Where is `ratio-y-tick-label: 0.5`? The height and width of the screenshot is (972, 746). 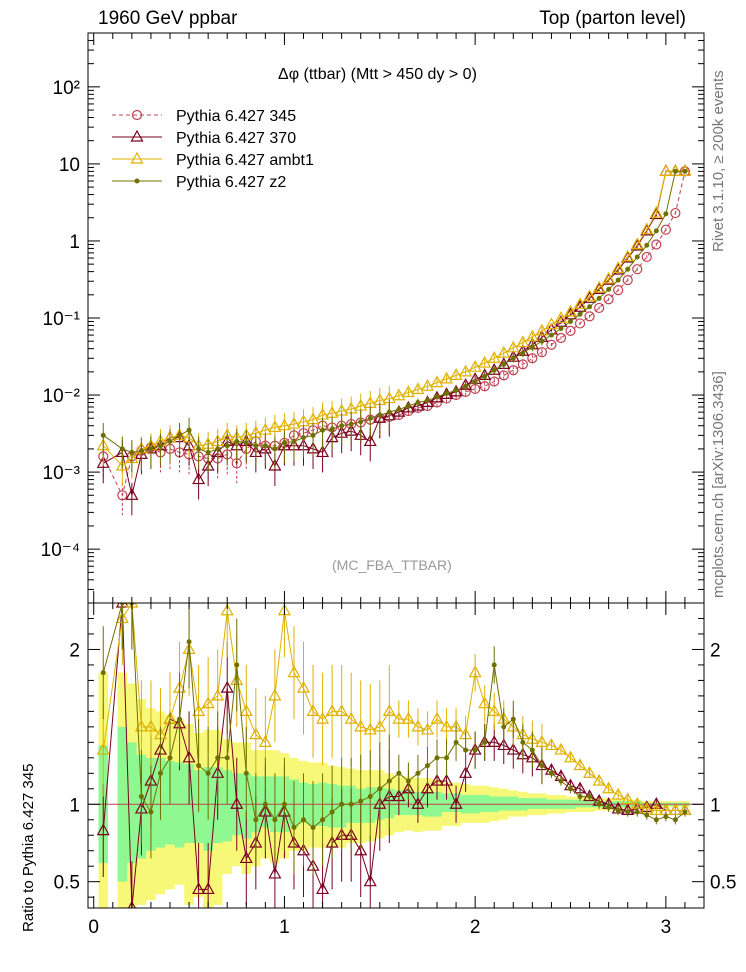 ratio-y-tick-label: 0.5 is located at coordinates (67, 883).